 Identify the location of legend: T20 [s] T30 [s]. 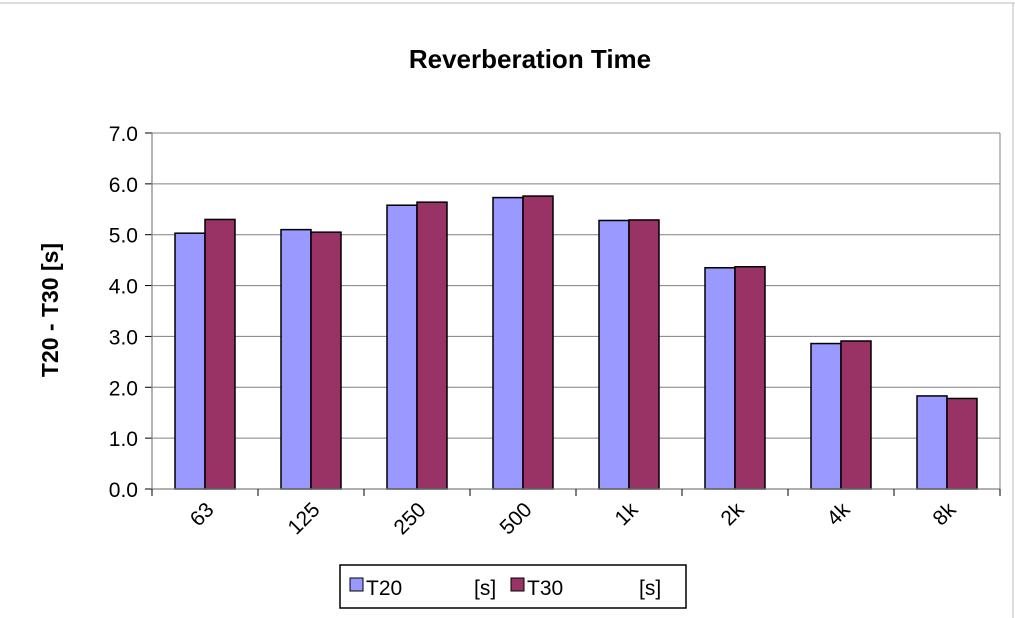
(513, 586).